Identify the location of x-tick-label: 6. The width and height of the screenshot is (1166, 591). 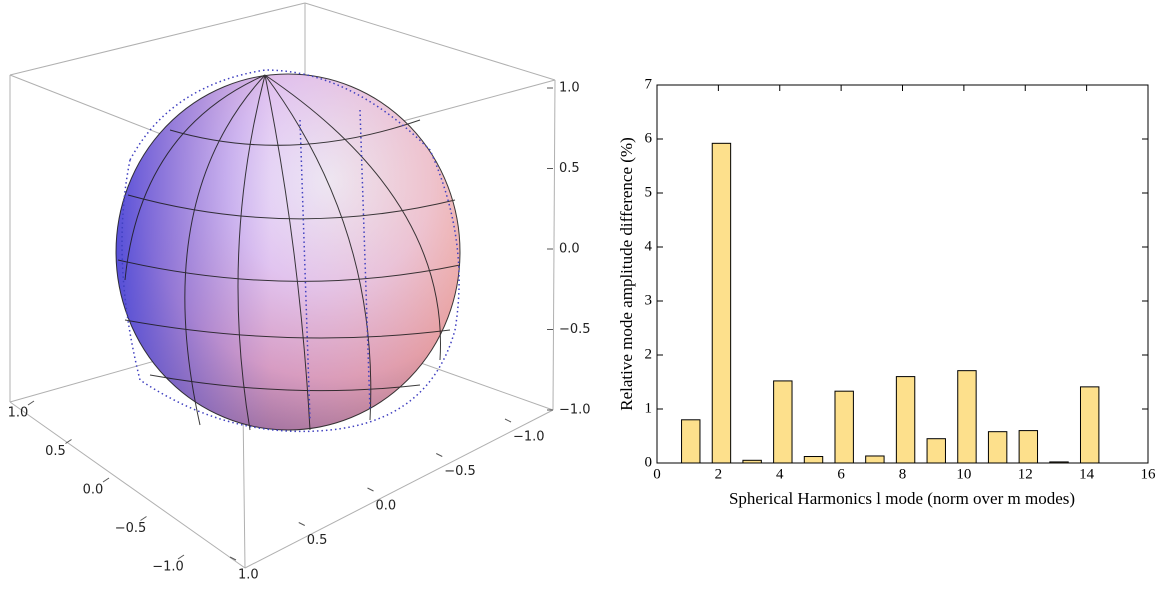
(841, 474).